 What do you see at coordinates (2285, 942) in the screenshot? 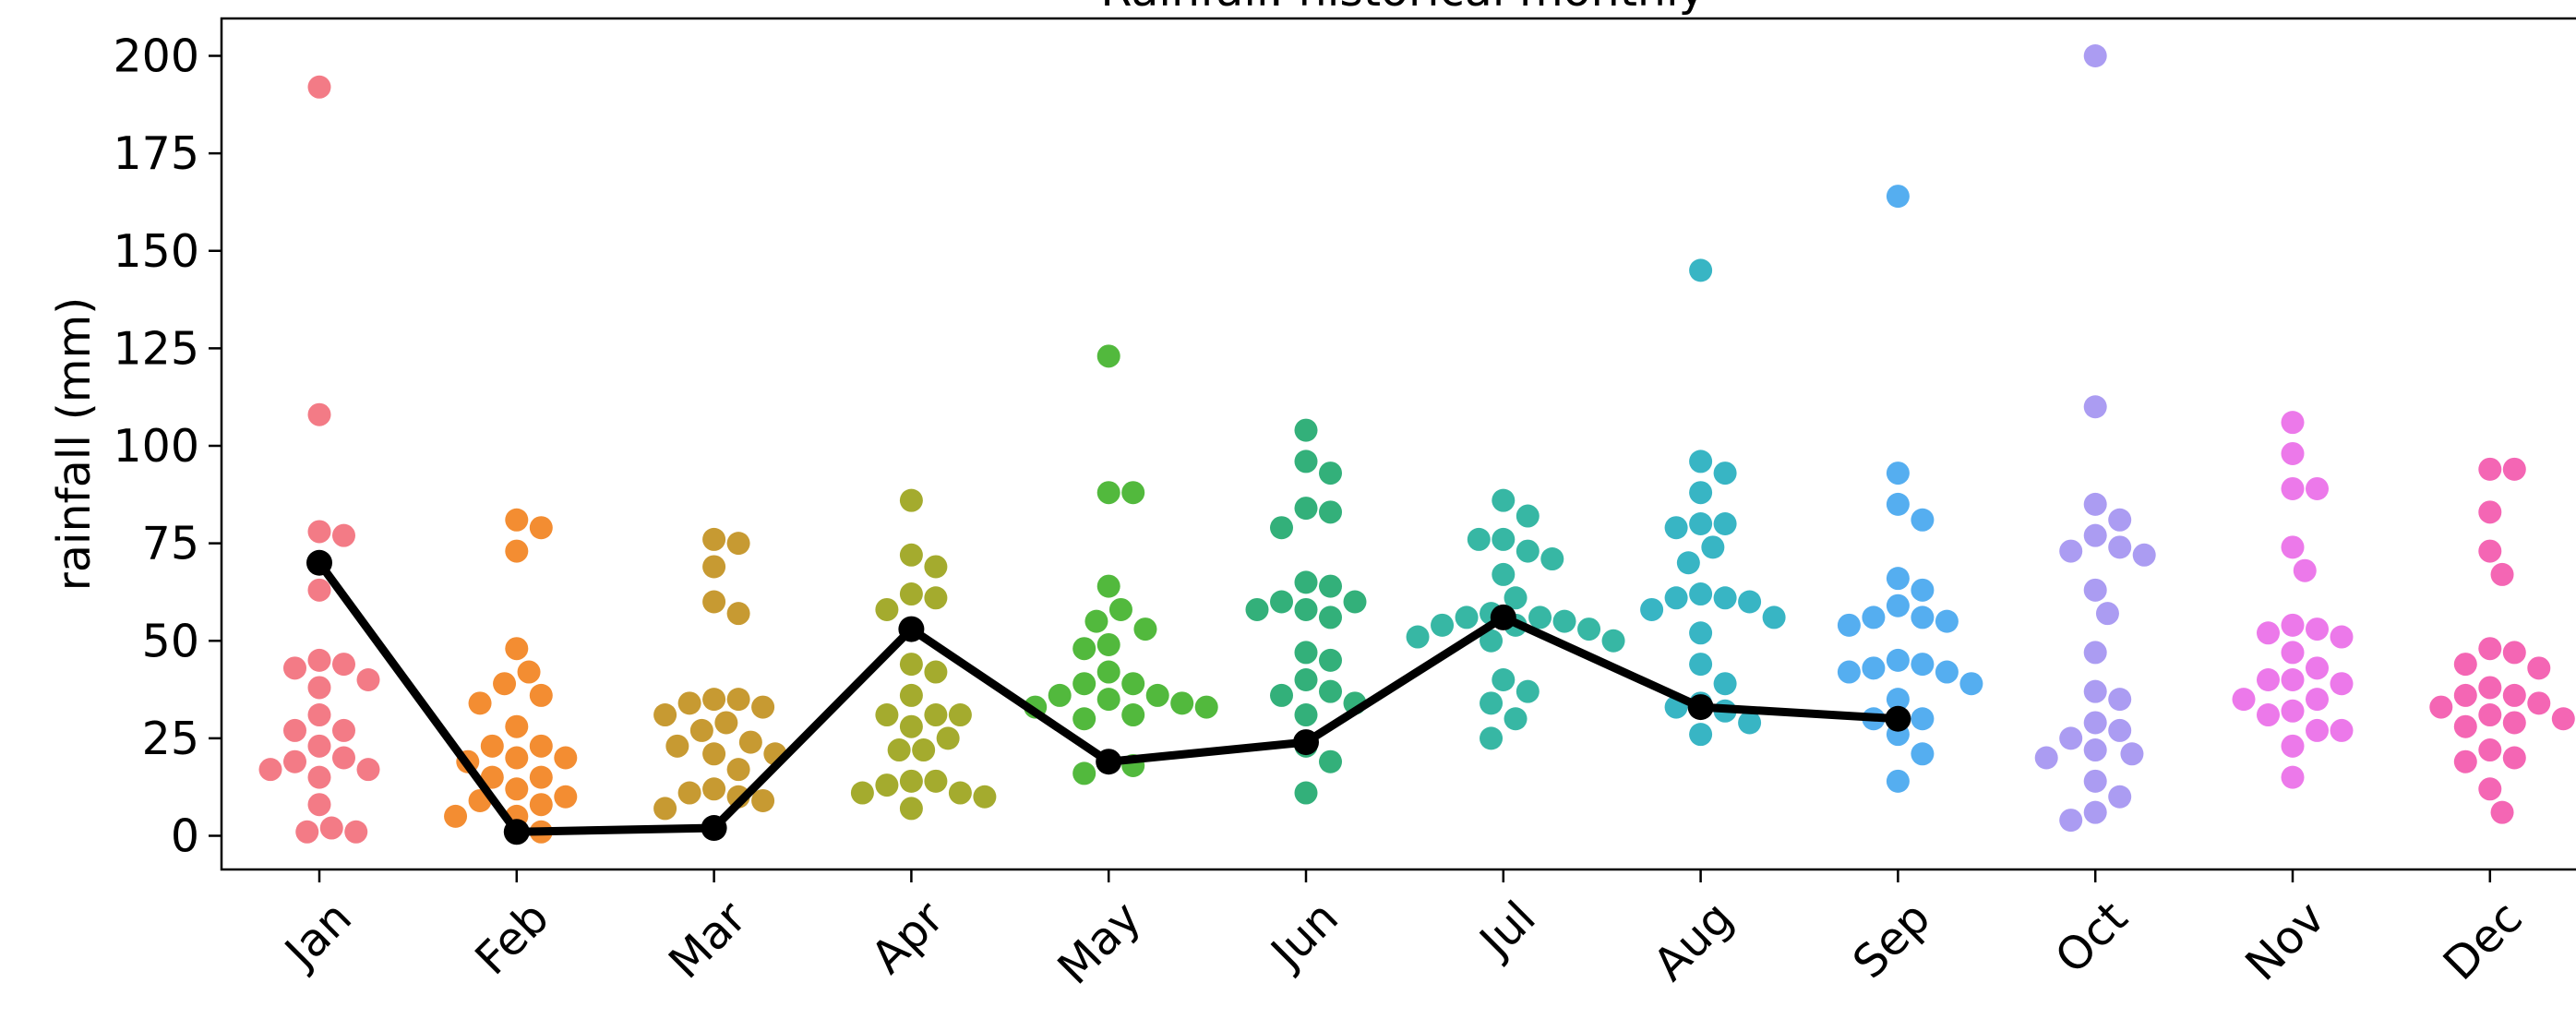
I see `x-tick-label-nov: Nov` at bounding box center [2285, 942].